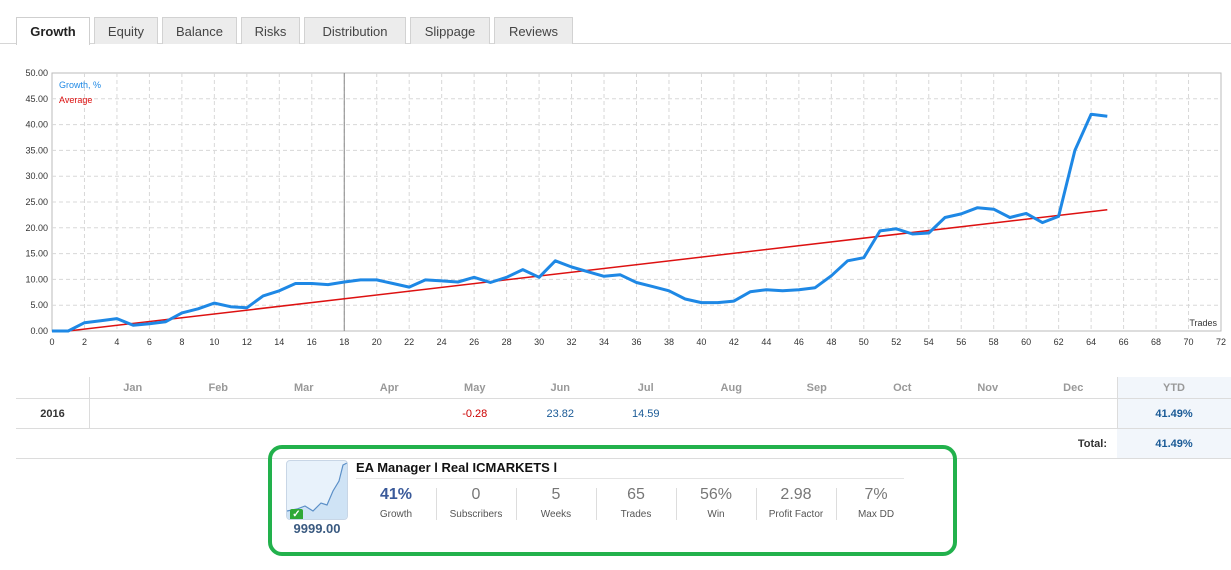 Image resolution: width=1231 pixels, height=570 pixels. What do you see at coordinates (716, 514) in the screenshot?
I see `stat-win-label: Win` at bounding box center [716, 514].